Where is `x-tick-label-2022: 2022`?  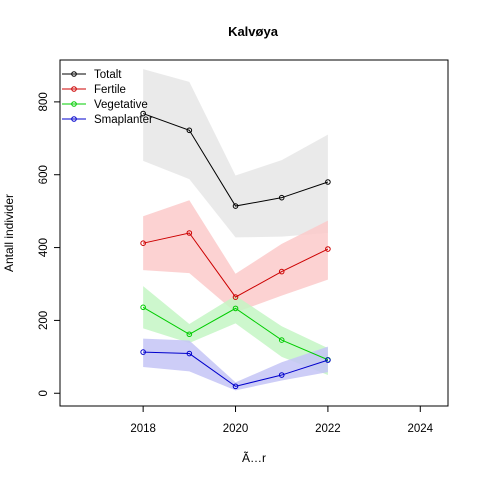
x-tick-label-2022: 2022 is located at coordinates (328, 429).